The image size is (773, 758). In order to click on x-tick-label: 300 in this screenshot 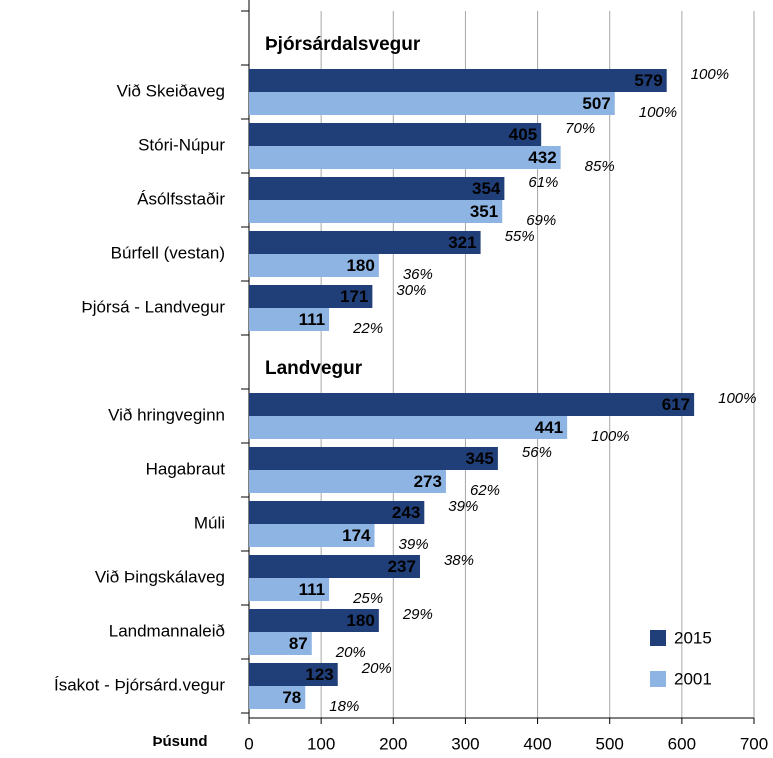, I will do `click(465, 743)`.